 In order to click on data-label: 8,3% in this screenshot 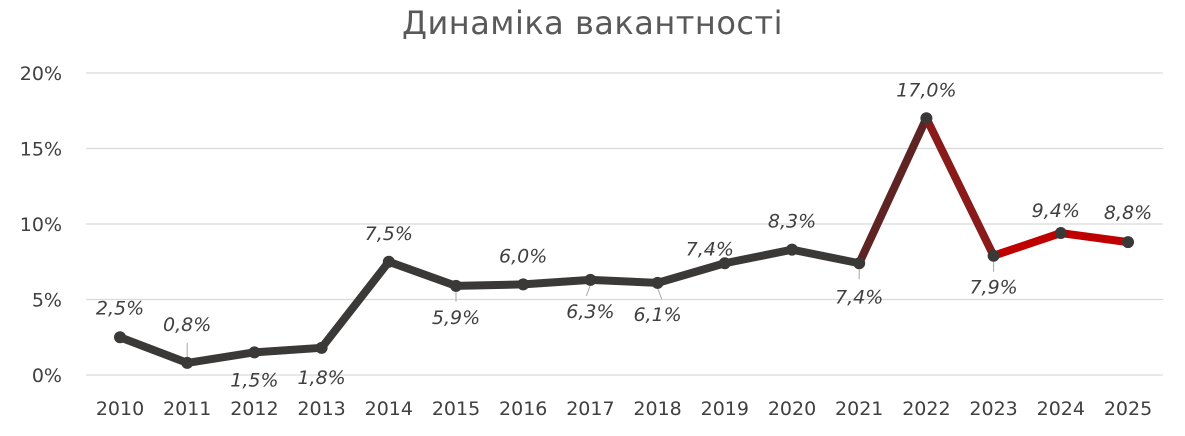, I will do `click(792, 222)`.